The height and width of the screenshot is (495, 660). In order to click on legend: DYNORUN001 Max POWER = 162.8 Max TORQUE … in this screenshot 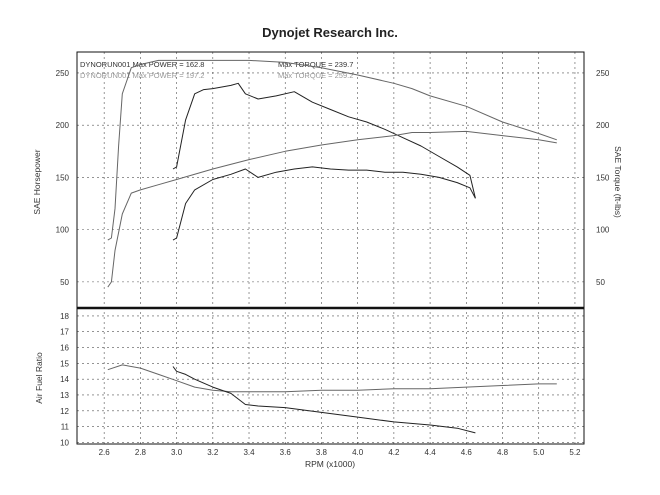, I will do `click(216, 70)`.